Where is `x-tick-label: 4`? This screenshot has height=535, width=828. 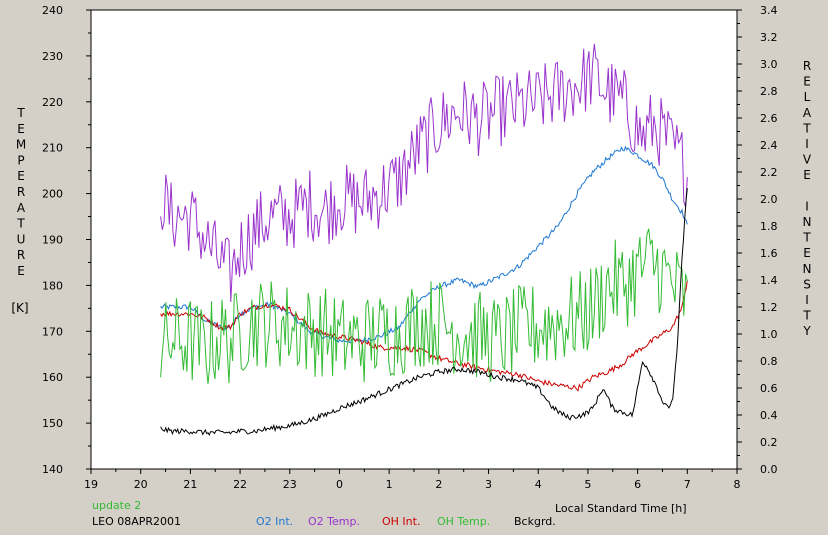 x-tick-label: 4 is located at coordinates (538, 484).